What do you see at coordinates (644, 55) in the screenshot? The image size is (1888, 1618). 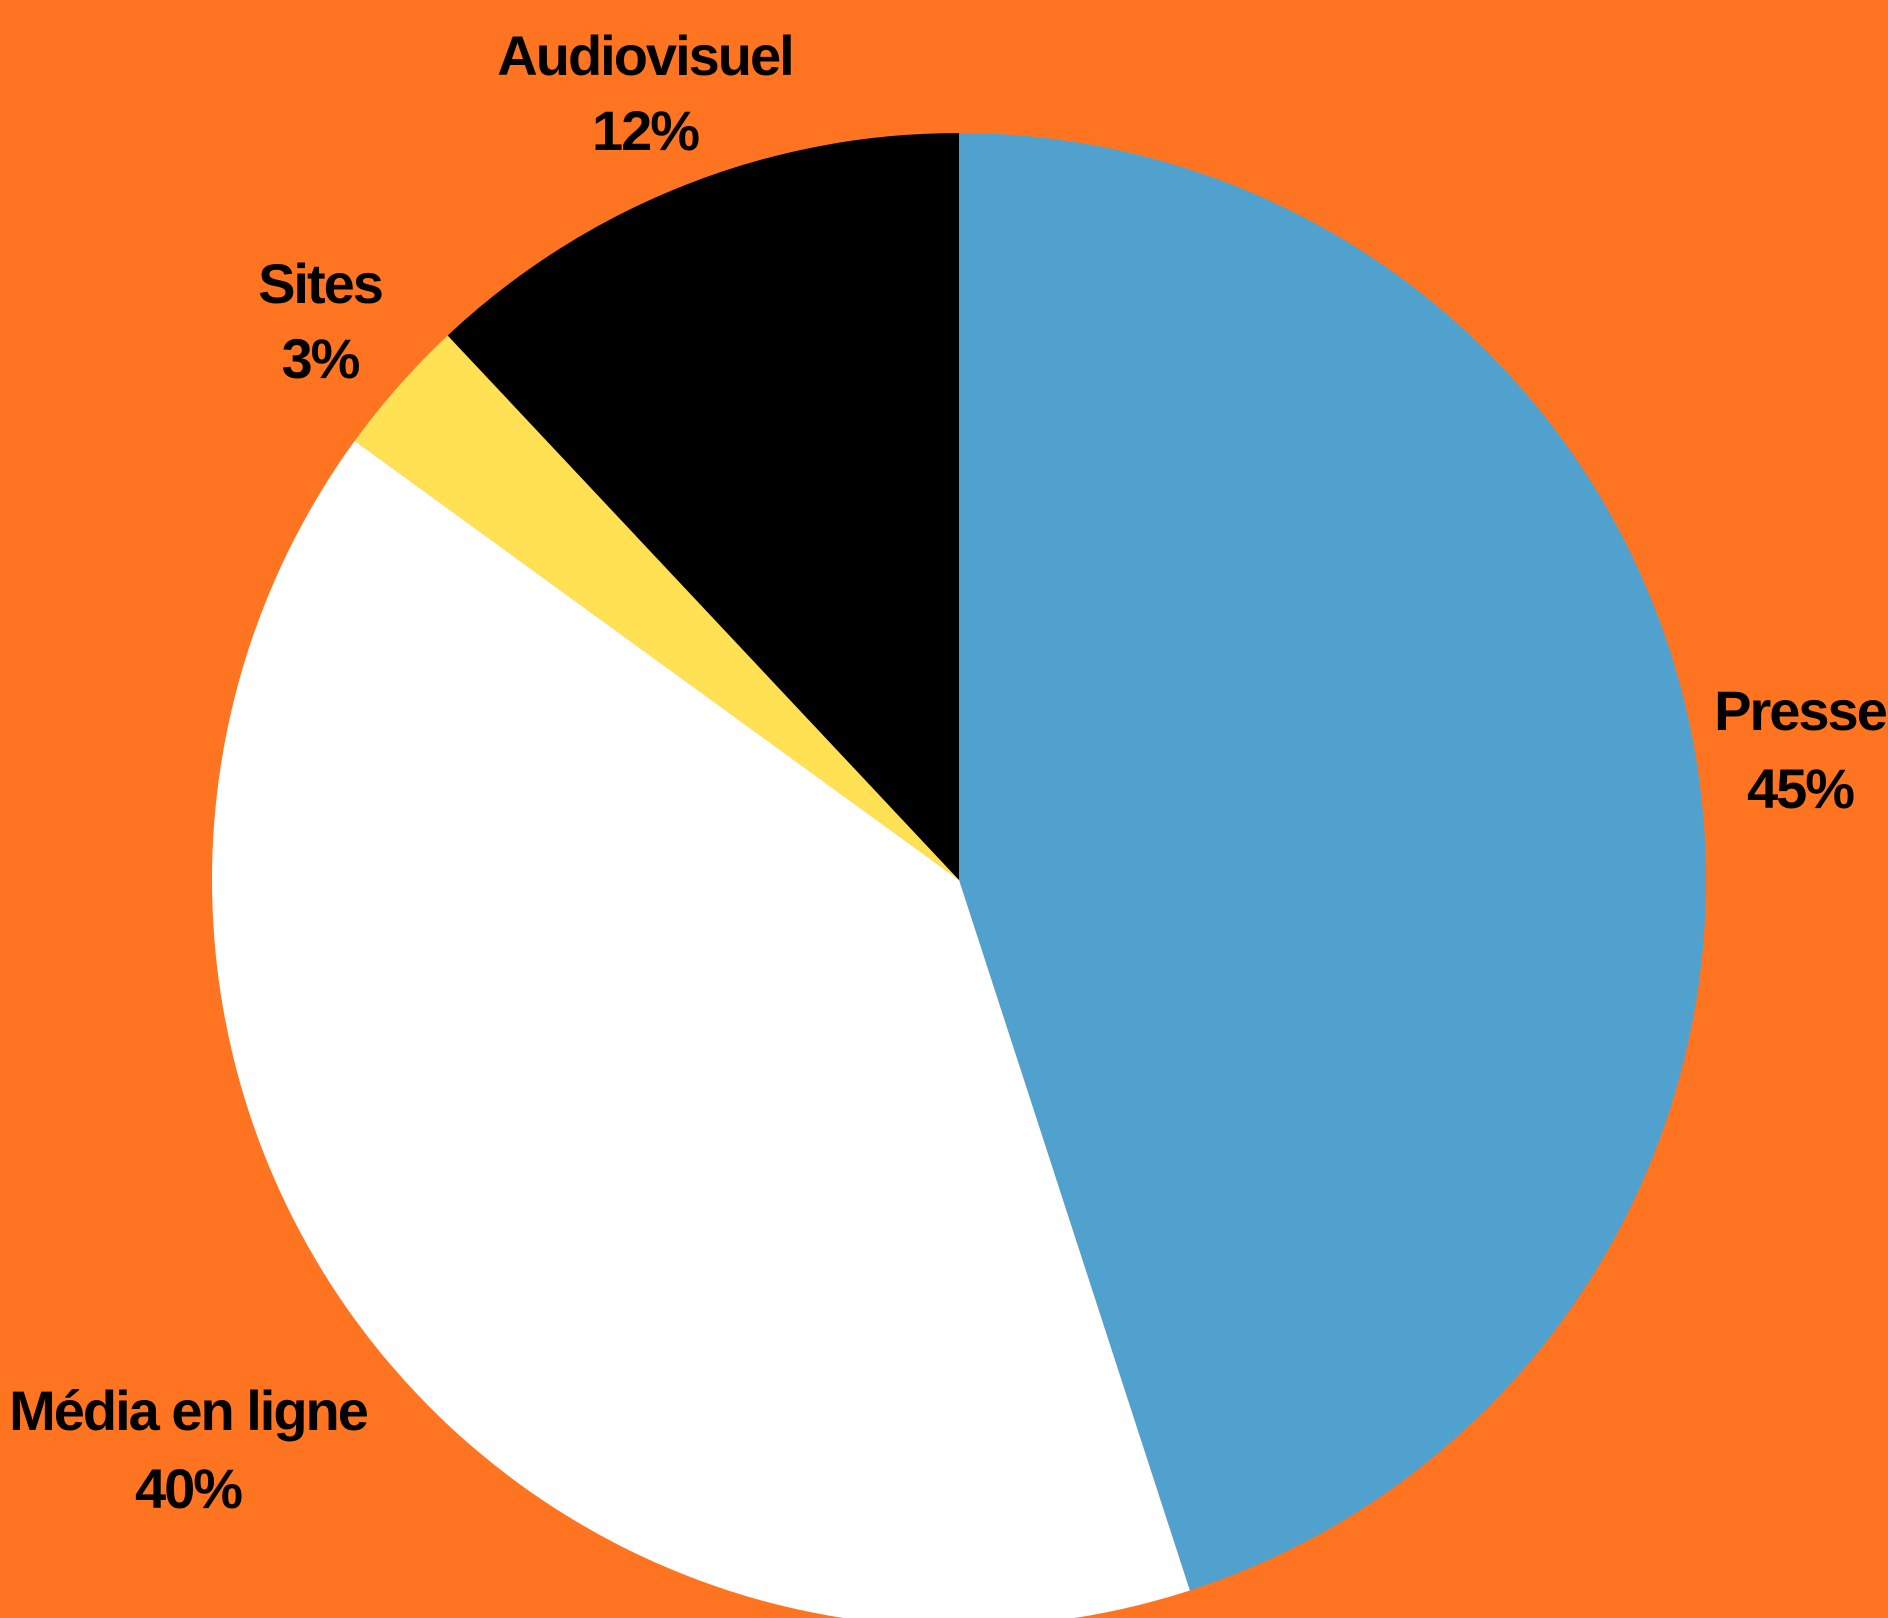 I see `slice-label-audiovisuel: Audiovisuel` at bounding box center [644, 55].